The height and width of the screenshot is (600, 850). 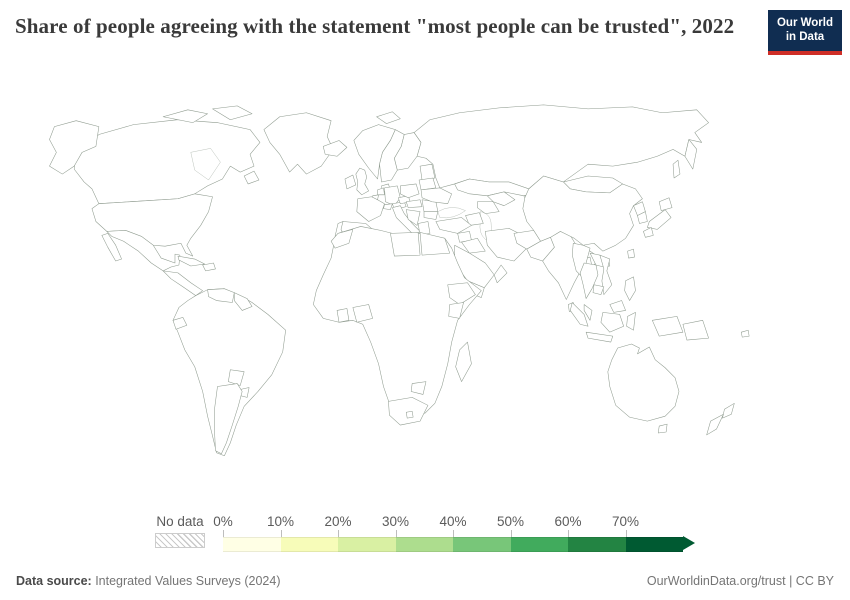 What do you see at coordinates (180, 531) in the screenshot?
I see `legend-no-data: No data` at bounding box center [180, 531].